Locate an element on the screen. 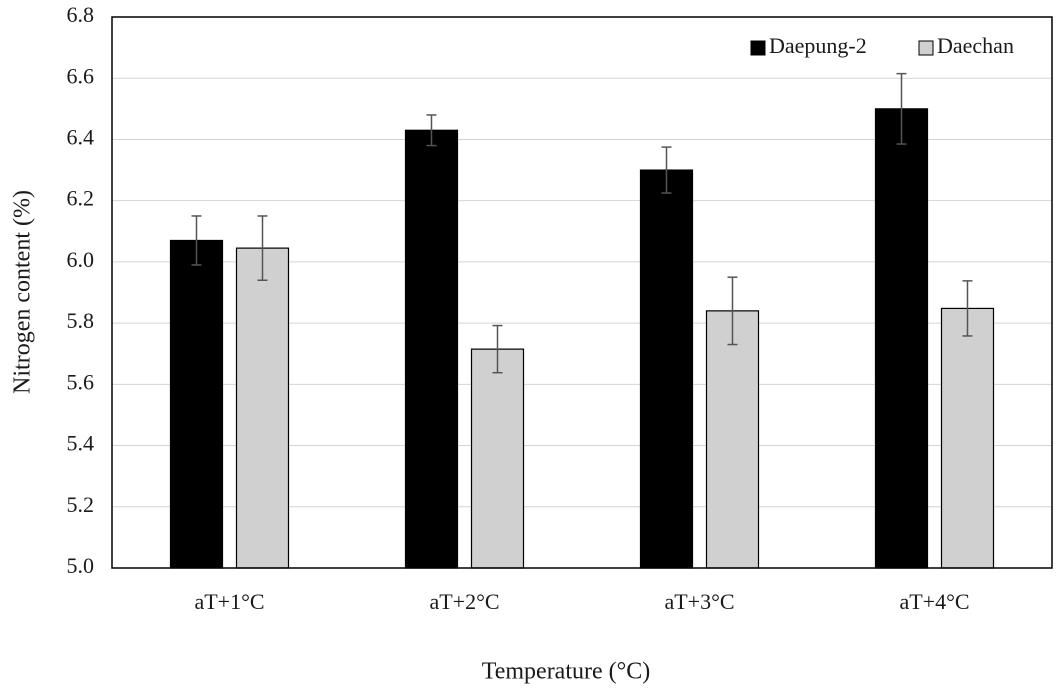  x-axis-ticks: aT+1°C aT+2°C aT+3°C aT+4°C is located at coordinates (581, 601).